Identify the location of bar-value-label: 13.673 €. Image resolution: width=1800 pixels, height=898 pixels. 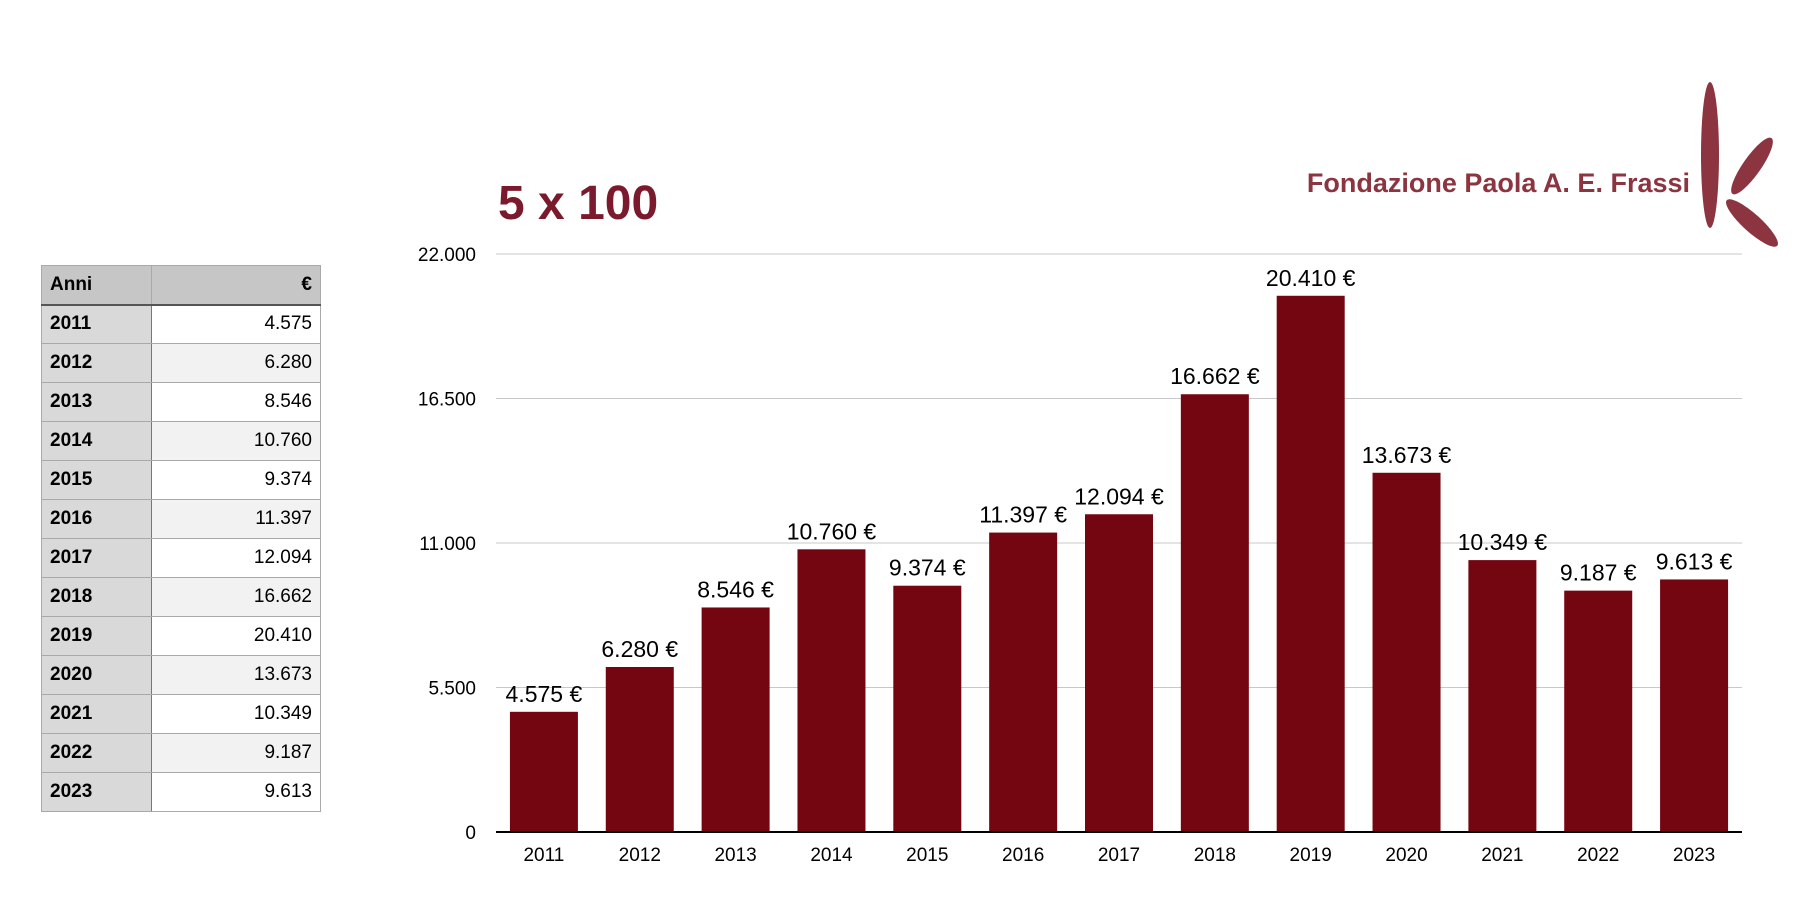
(1407, 455).